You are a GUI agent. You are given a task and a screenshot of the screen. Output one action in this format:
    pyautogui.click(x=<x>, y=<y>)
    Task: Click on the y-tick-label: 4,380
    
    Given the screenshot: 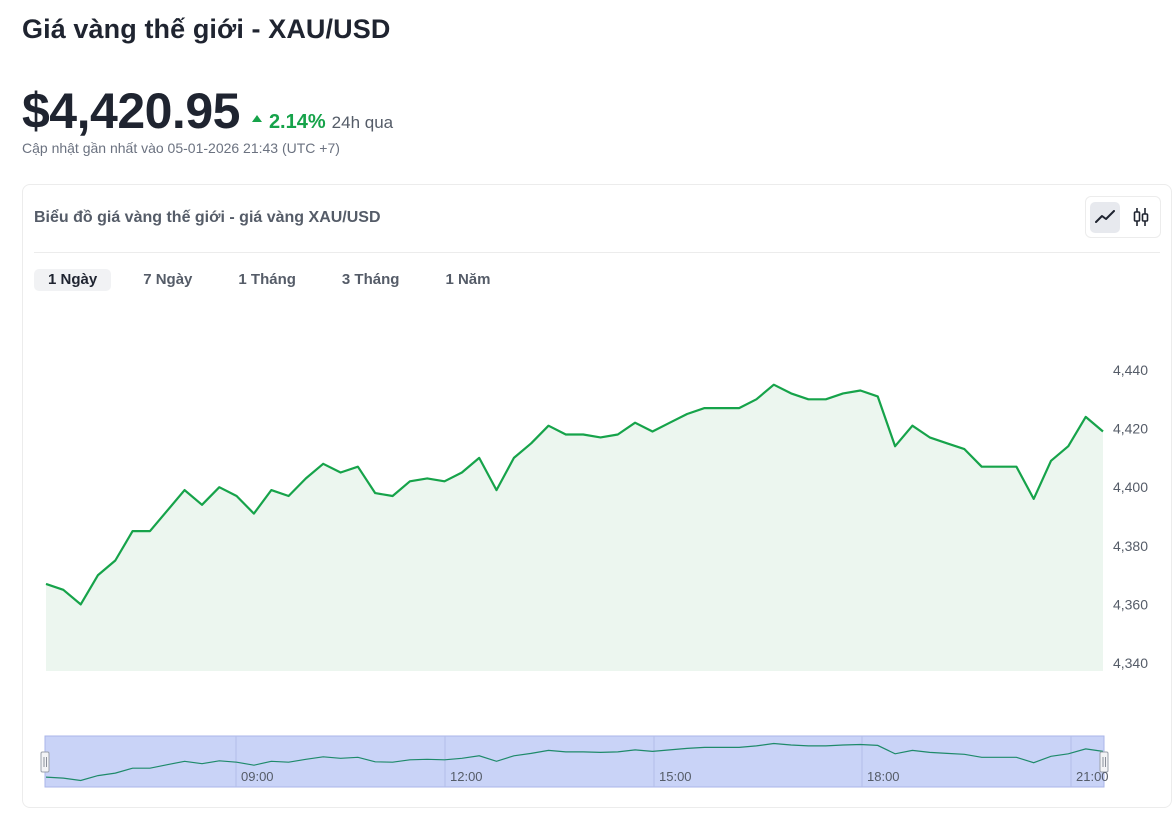 What is the action you would take?
    pyautogui.click(x=1130, y=546)
    